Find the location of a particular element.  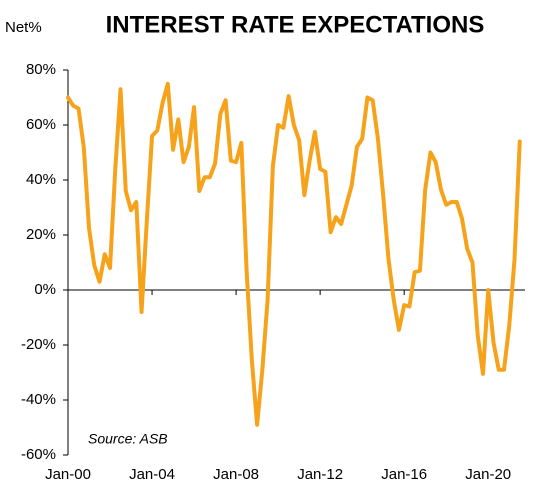

y-tick-label: 0% is located at coordinates (45, 289).